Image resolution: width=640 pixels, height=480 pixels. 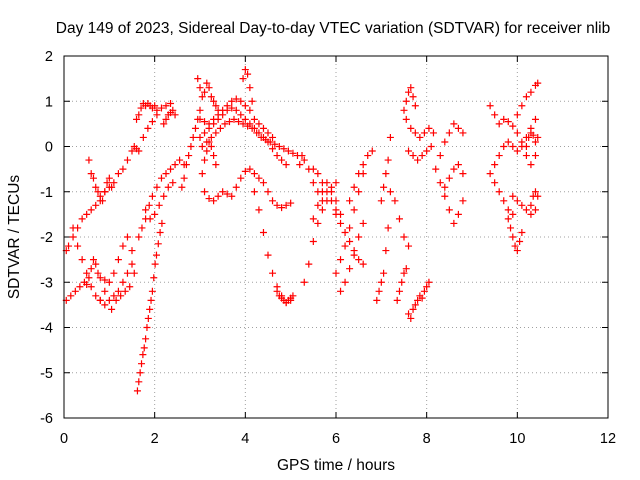 I want to click on y-tick-label: -1, so click(x=46, y=193).